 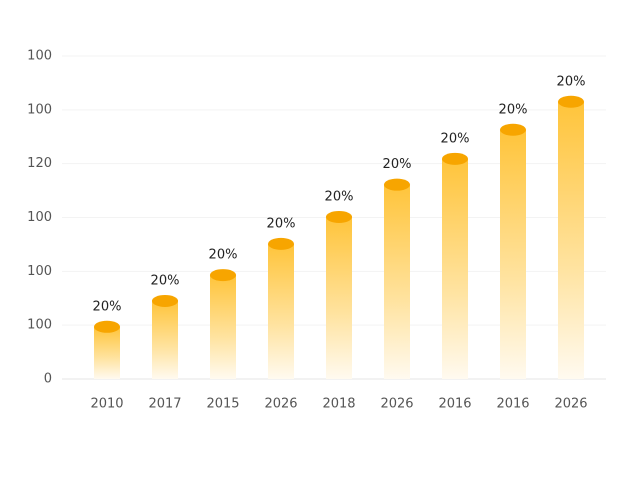 What do you see at coordinates (338, 404) in the screenshot?
I see `x-tick-label: 2018` at bounding box center [338, 404].